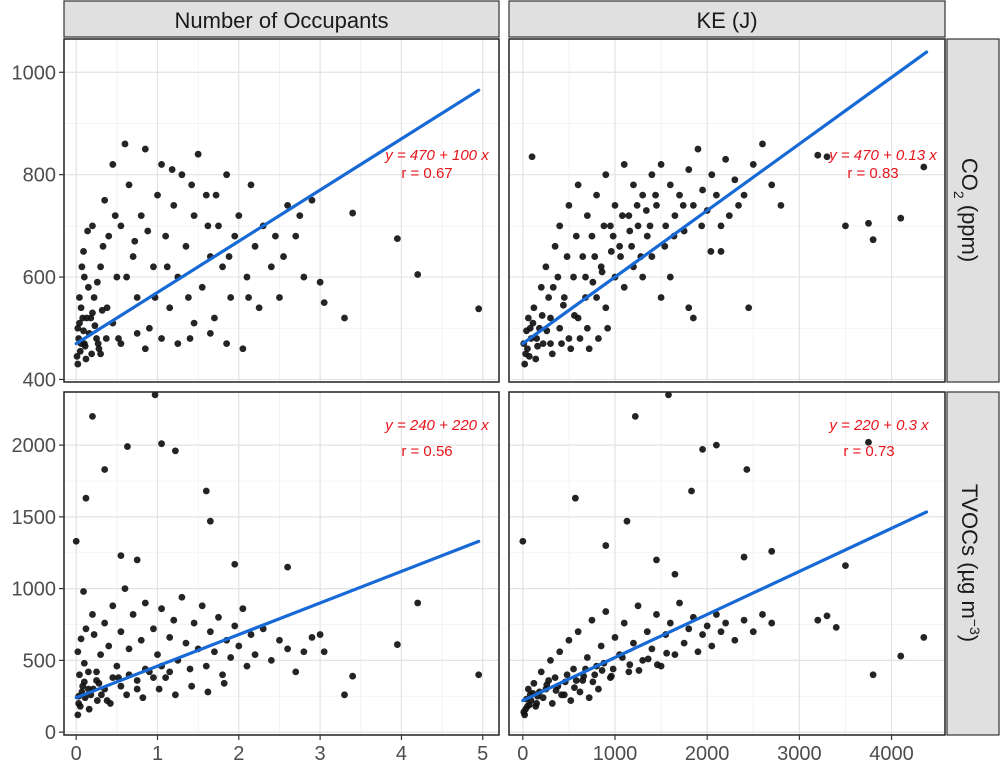 This screenshot has width=1000, height=762. I want to click on x-tick-label: 3, so click(320, 752).